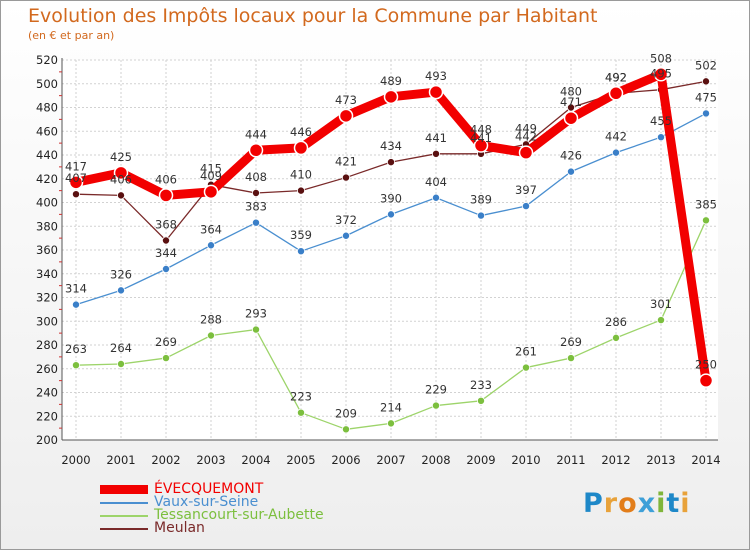  Describe the element at coordinates (76, 289) in the screenshot. I see `data-label: 314` at that location.